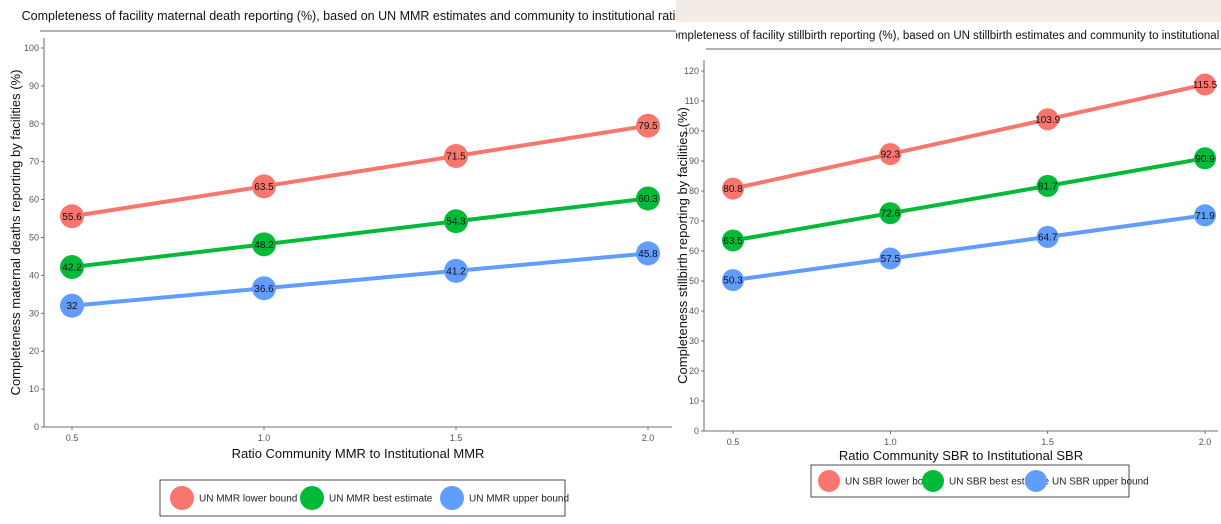 This screenshot has width=1221, height=524. I want to click on data-label: 42.2, so click(72, 268).